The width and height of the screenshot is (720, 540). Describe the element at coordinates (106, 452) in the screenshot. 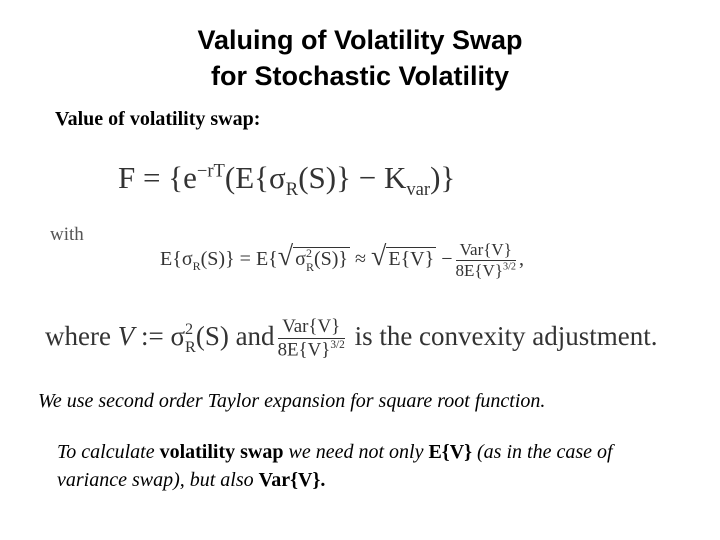

I see `text: To calculate` at that location.